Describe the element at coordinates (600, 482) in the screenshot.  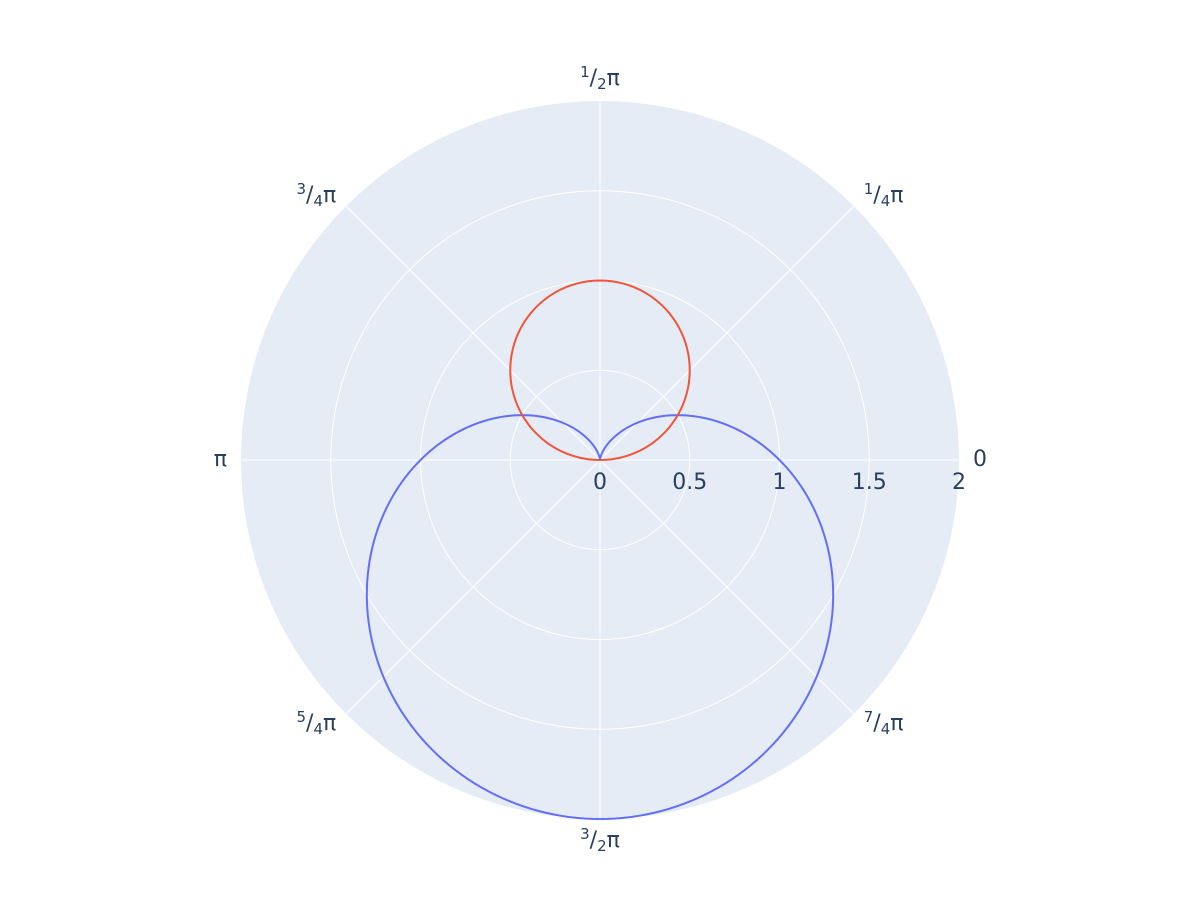
I see `radial-tick-label: 0` at that location.